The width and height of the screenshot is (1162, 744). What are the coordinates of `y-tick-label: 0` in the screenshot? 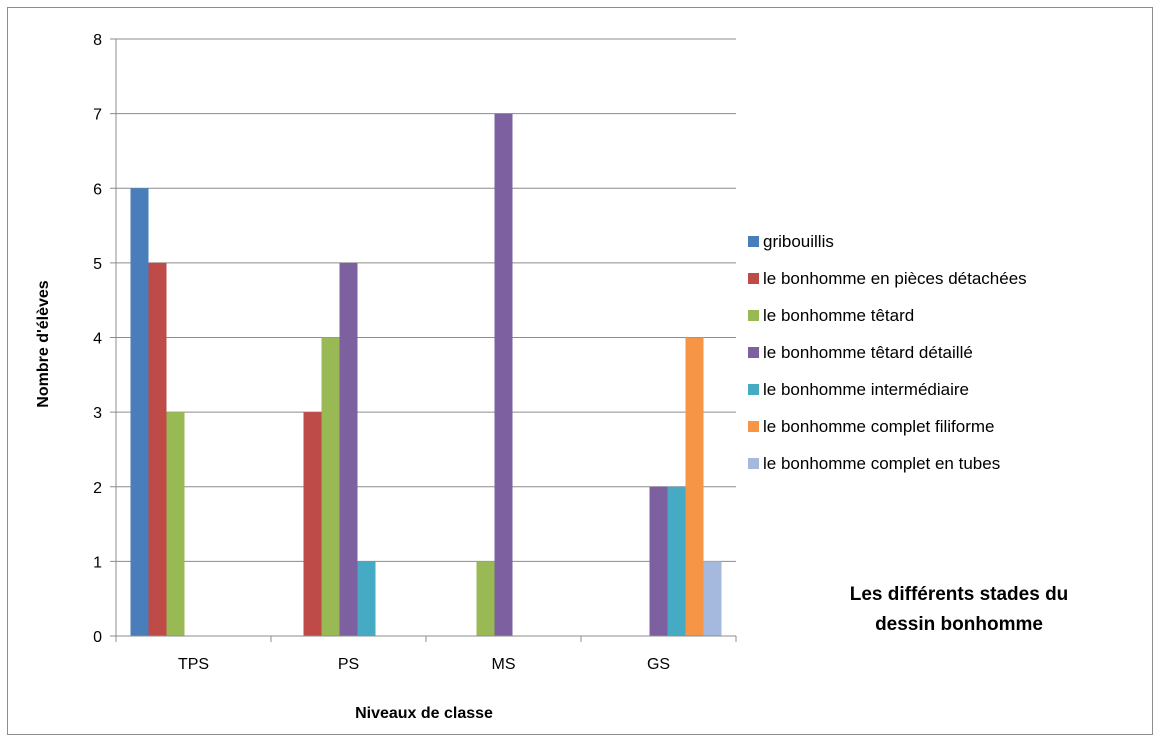 It's located at (97, 637).